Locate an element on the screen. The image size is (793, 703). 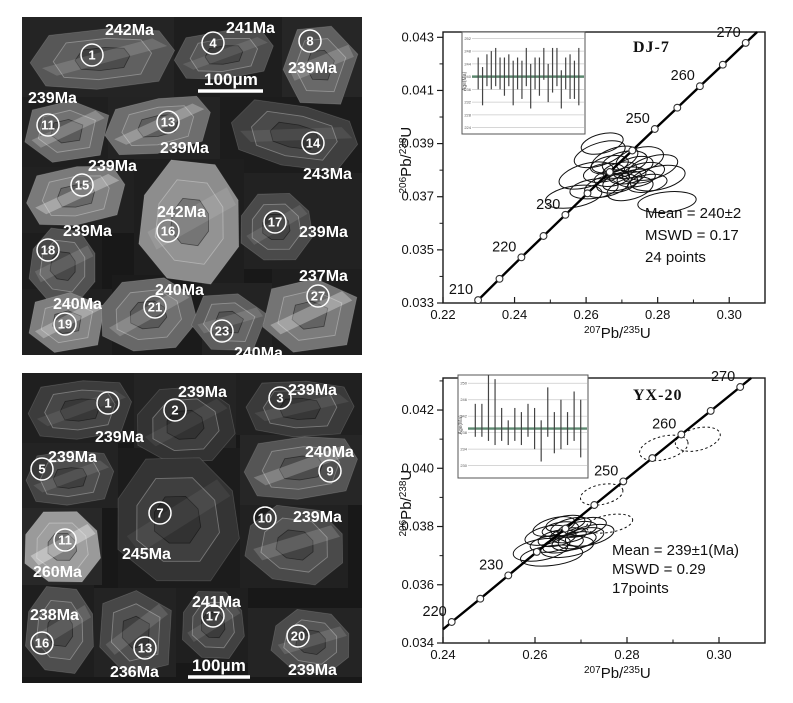
error-ellipse-dotted is located at coordinates (664, 448).